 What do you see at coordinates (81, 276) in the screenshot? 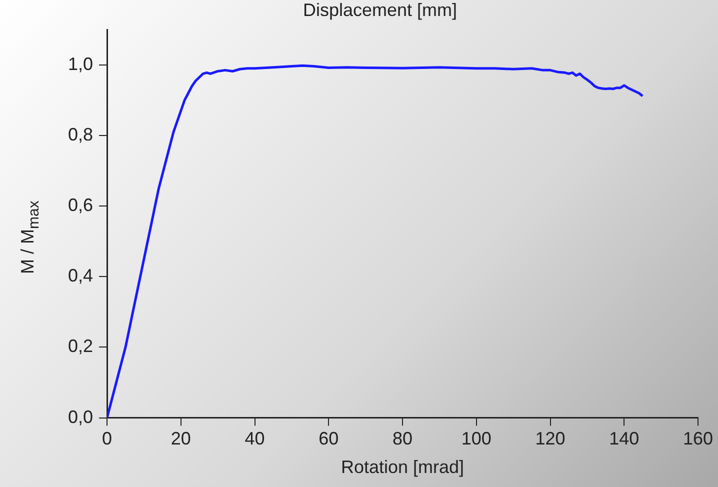
I see `y-tick-label: 0,4` at bounding box center [81, 276].